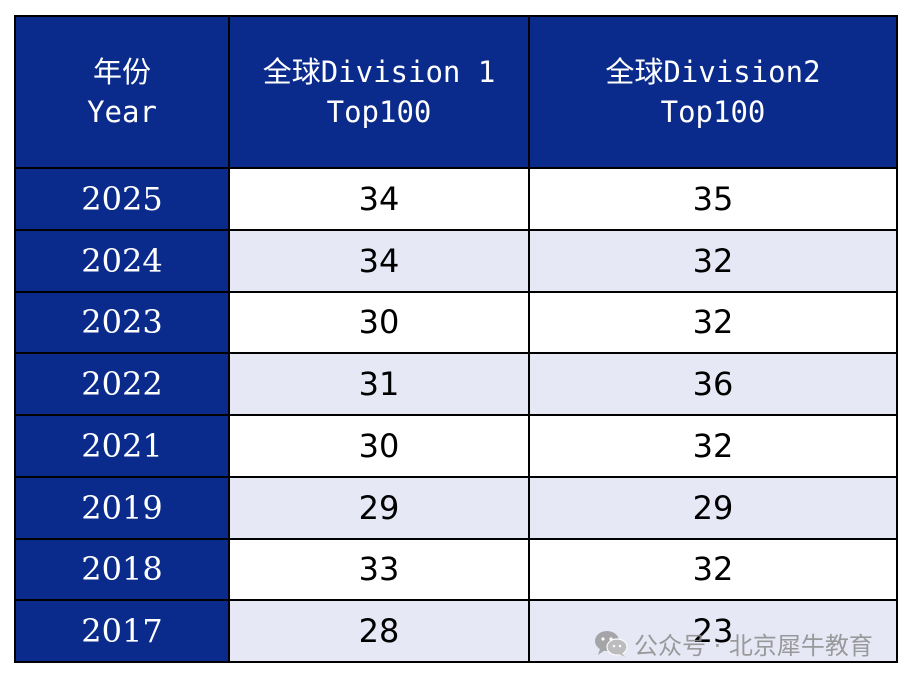 Image resolution: width=910 pixels, height=678 pixels. Describe the element at coordinates (713, 92) in the screenshot. I see `division2-column-header: 全球Division2 Top100` at that location.